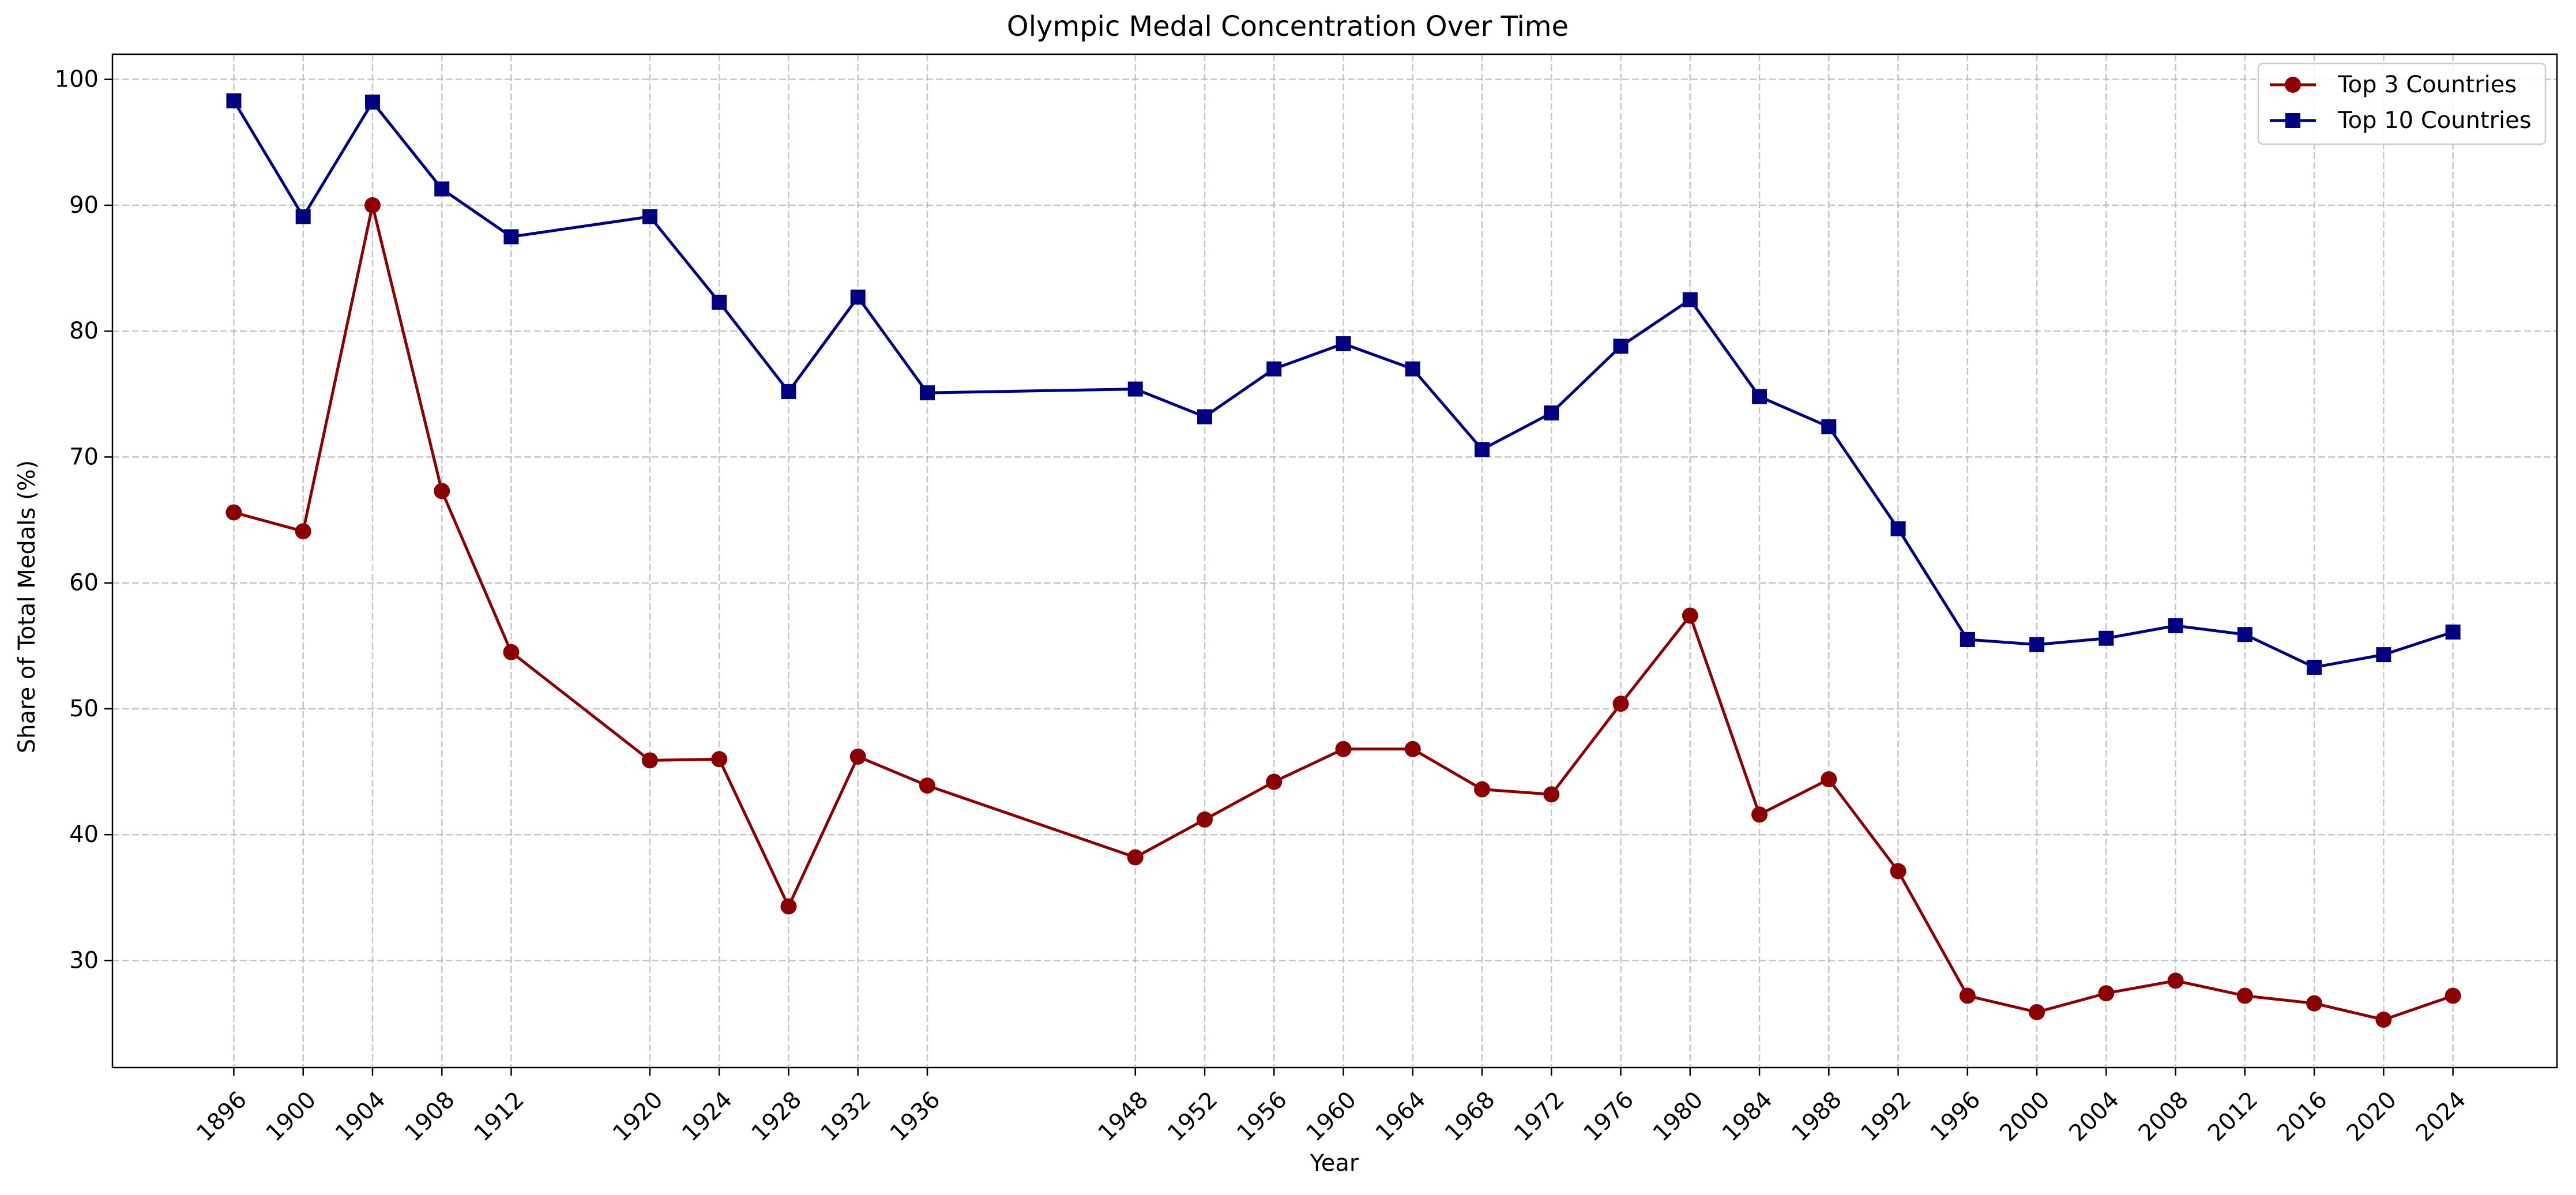 This screenshot has width=2576, height=1195. What do you see at coordinates (499, 1117) in the screenshot?
I see `x-tick-label: 1912` at bounding box center [499, 1117].